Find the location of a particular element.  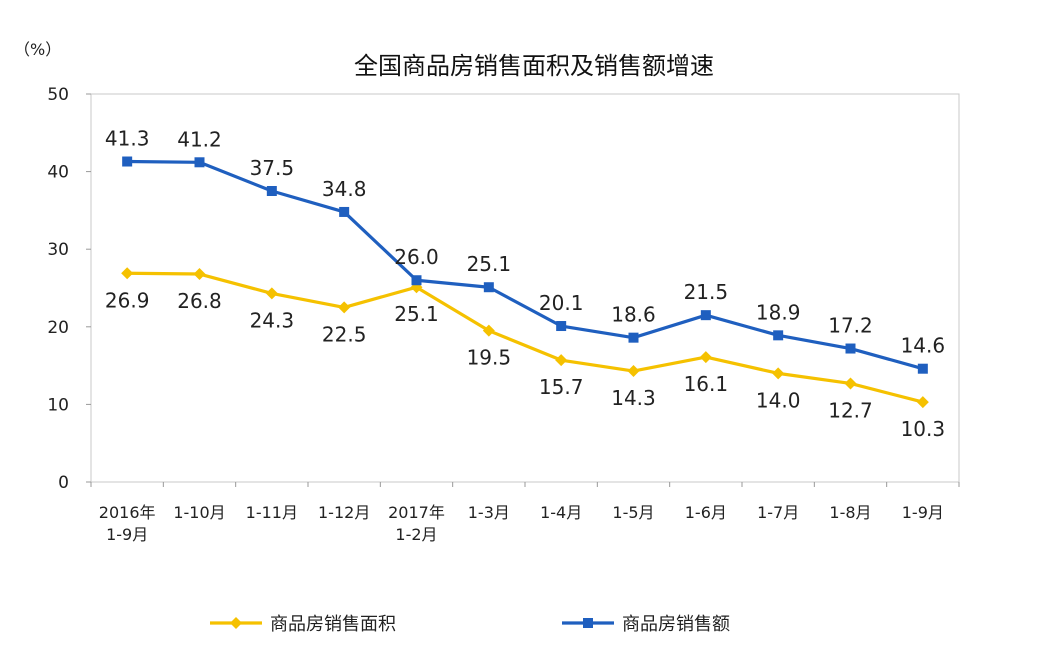

x-tick-label: 1-3月 is located at coordinates (489, 512).